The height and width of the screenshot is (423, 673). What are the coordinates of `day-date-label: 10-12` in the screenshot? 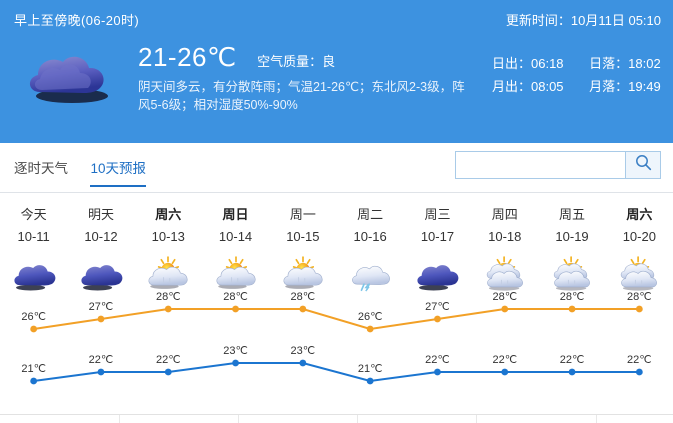 It's located at (101, 236).